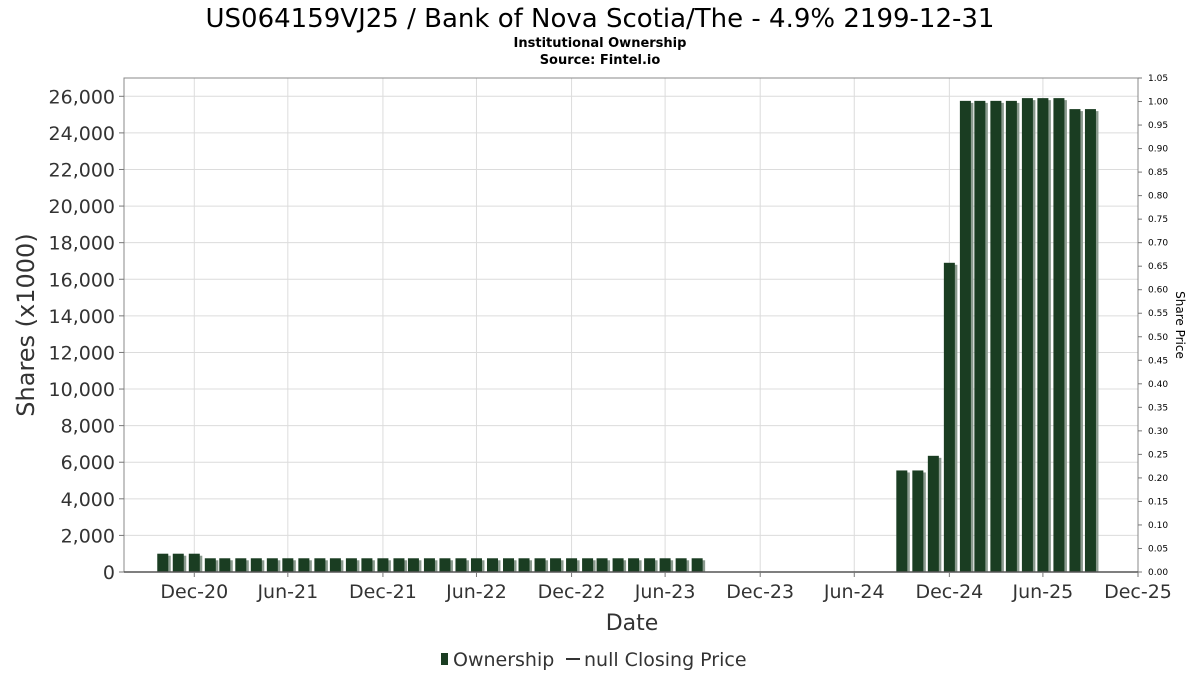 The height and width of the screenshot is (679, 1200). What do you see at coordinates (854, 592) in the screenshot?
I see `x-tick-label: Jun-24` at bounding box center [854, 592].